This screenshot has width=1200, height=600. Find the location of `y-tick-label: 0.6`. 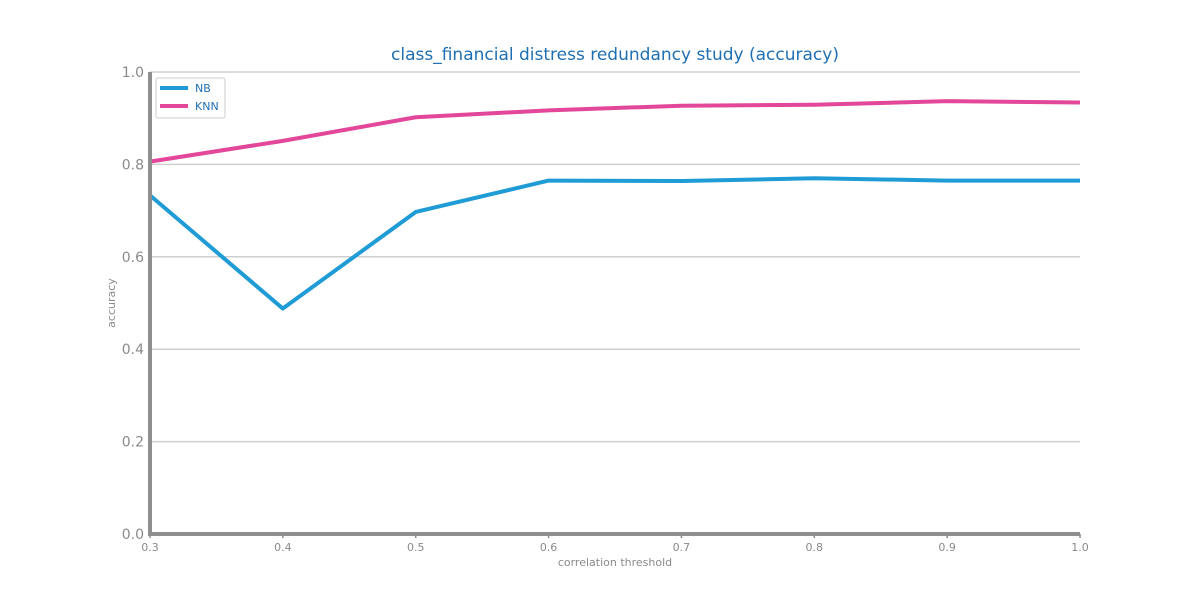

y-tick-label: 0.6 is located at coordinates (133, 258).